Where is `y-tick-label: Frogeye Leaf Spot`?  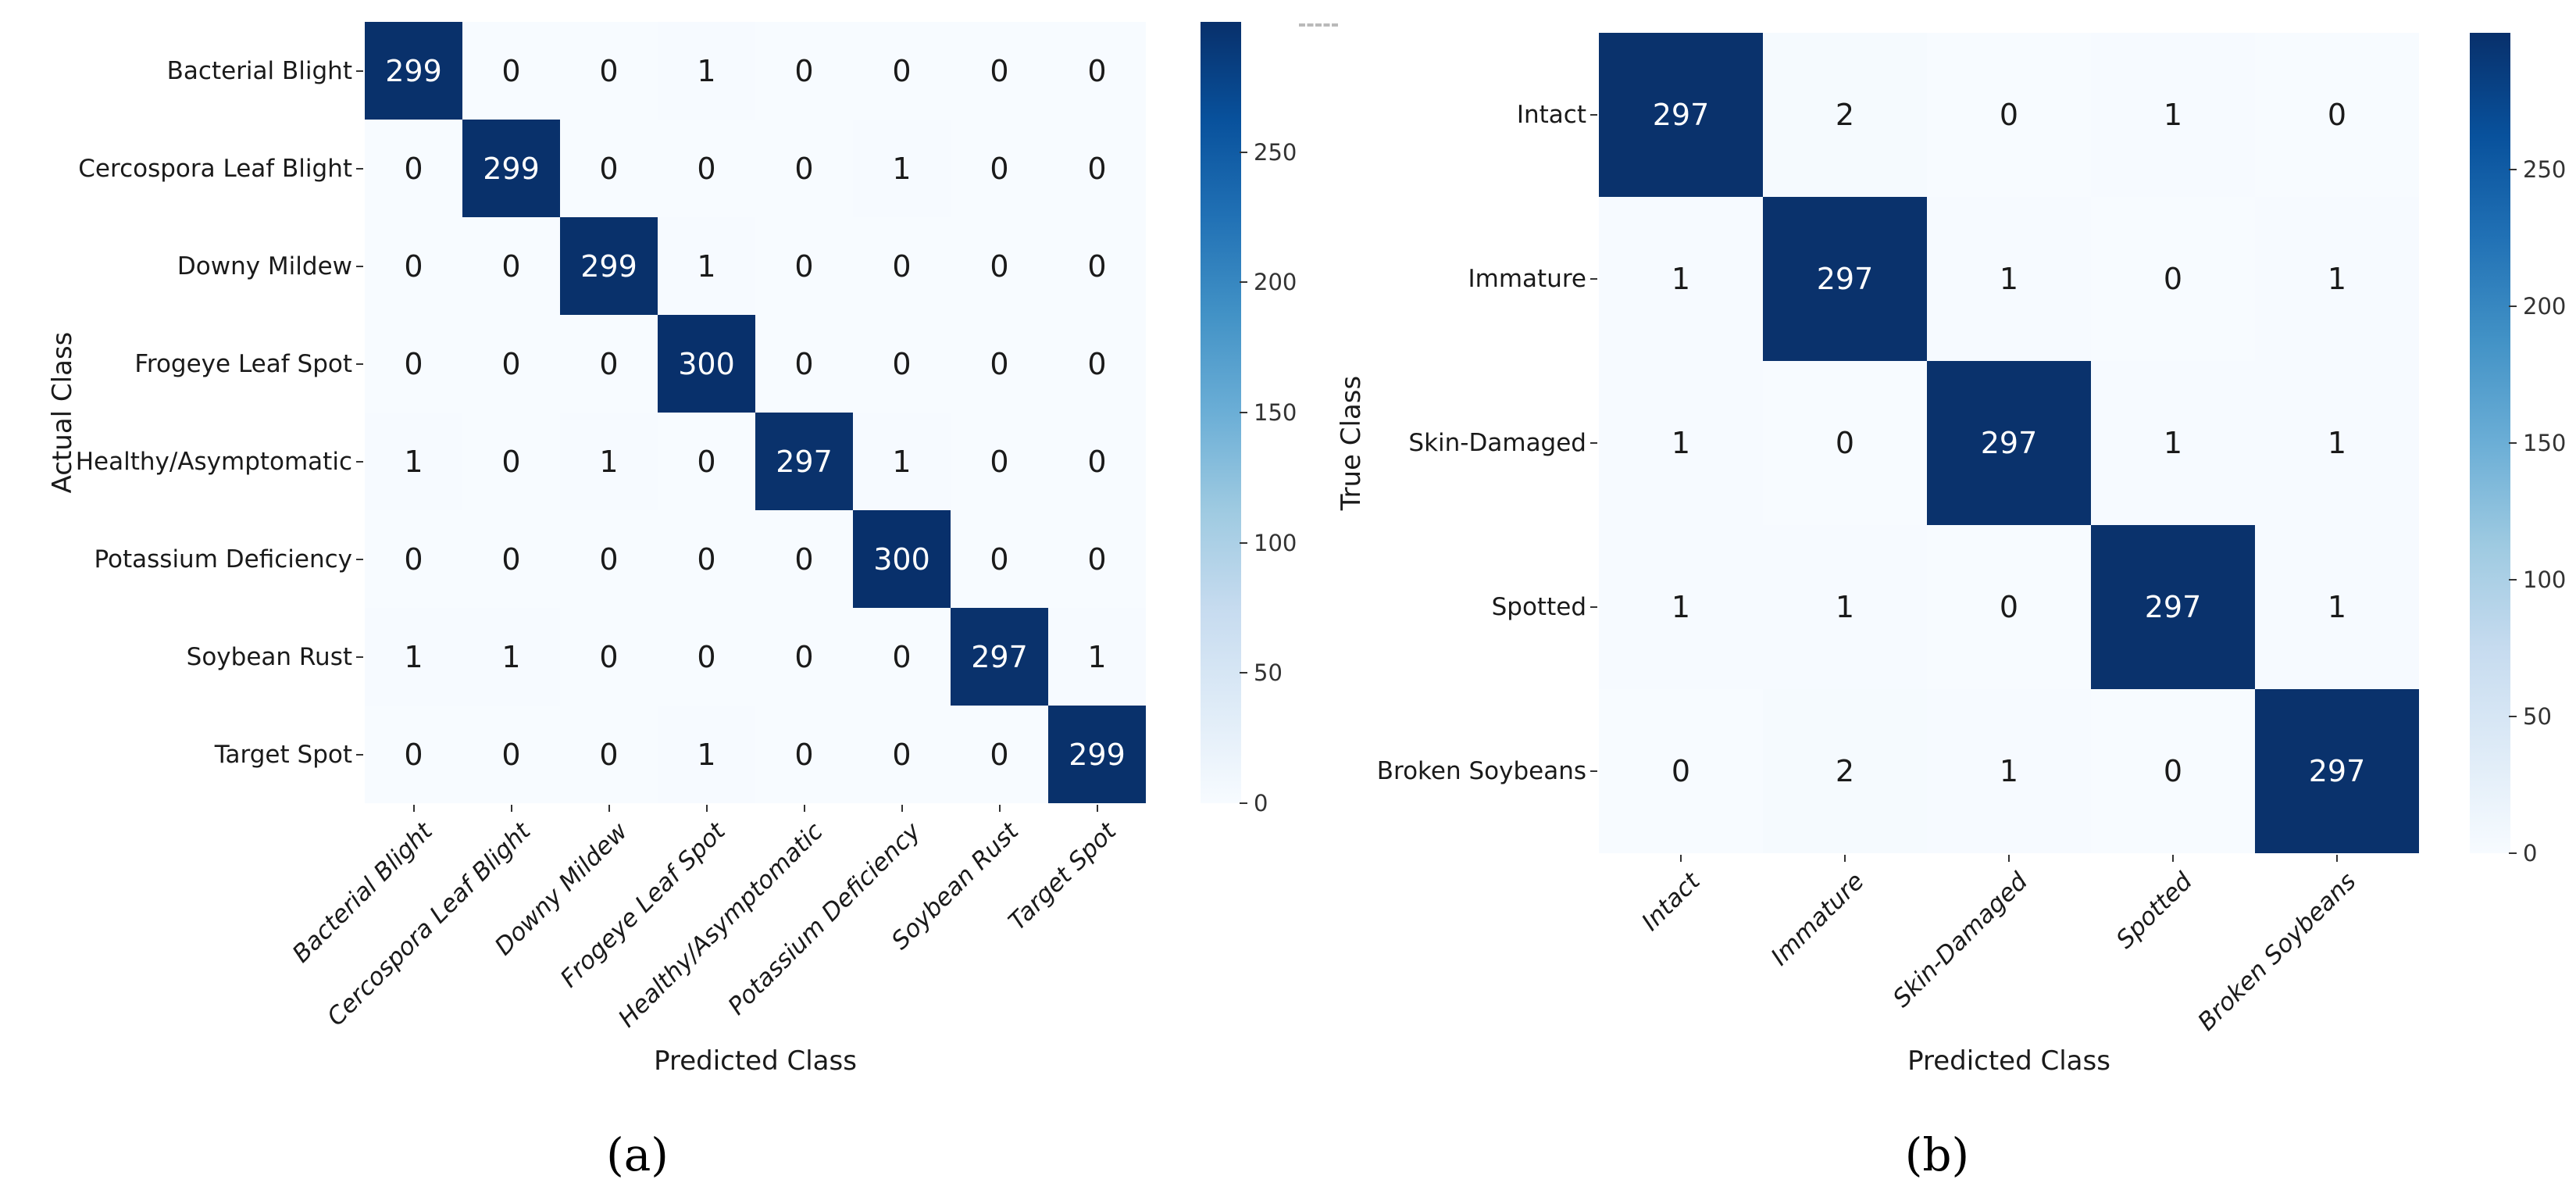 y-tick-label: Frogeye Leaf Spot is located at coordinates (243, 363).